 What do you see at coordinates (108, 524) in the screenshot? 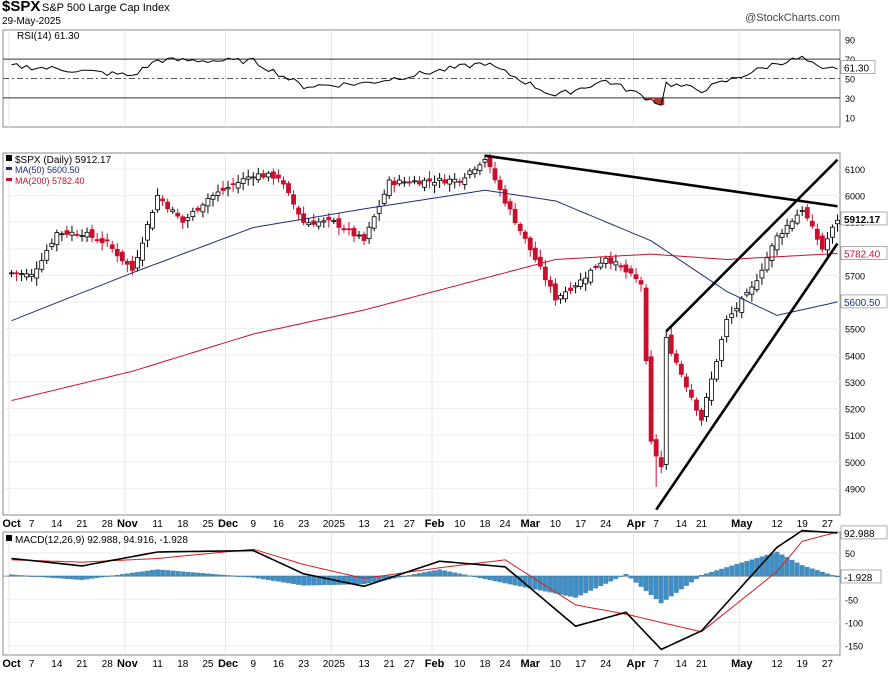
I see `x-axis-label: 28` at bounding box center [108, 524].